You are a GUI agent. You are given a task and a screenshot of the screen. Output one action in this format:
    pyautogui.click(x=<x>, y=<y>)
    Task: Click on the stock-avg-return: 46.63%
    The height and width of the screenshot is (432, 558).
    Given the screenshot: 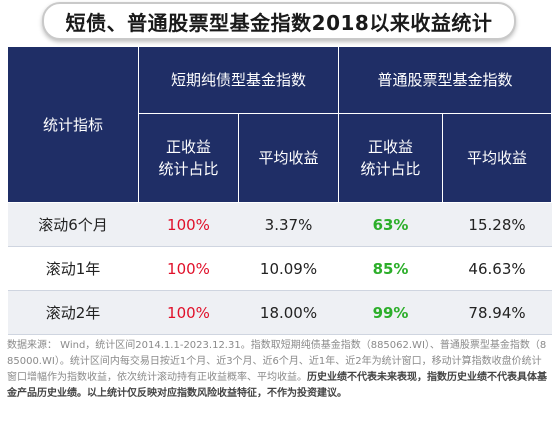 What is the action you would take?
    pyautogui.click(x=497, y=268)
    